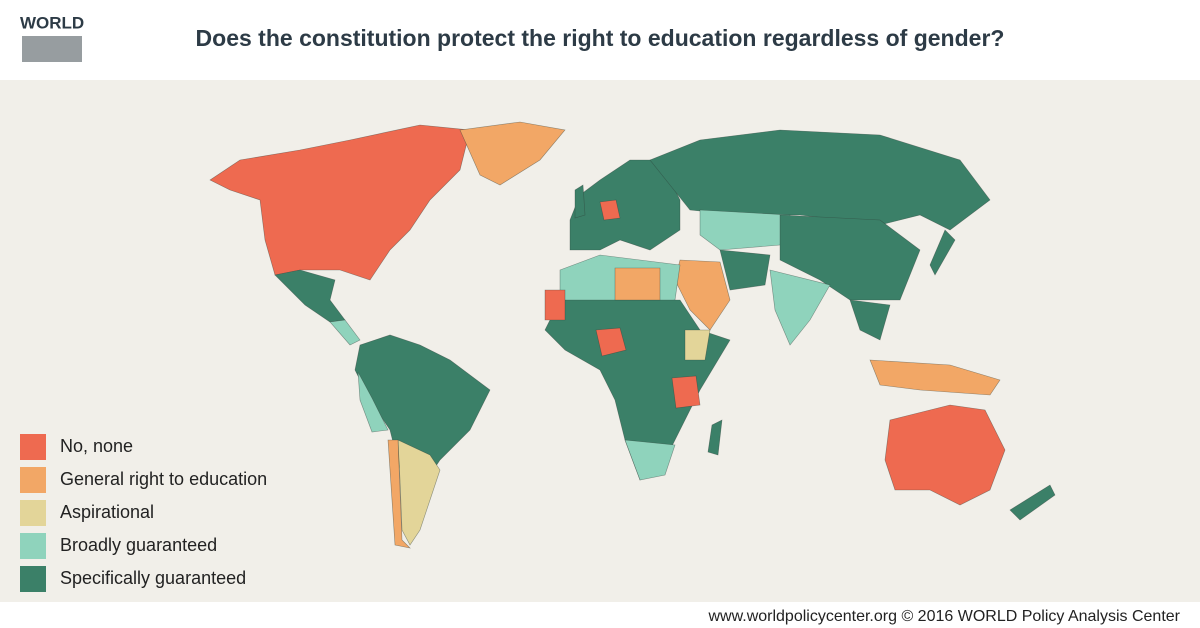 This screenshot has height=628, width=1200. I want to click on legend-label: Specifically guaranteed, so click(153, 578).